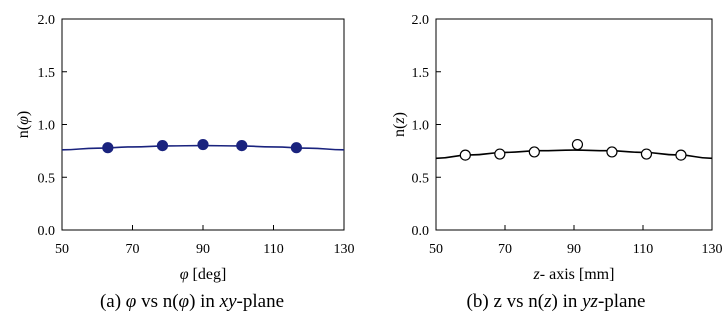  I want to click on text-part: yz, so click(589, 301).